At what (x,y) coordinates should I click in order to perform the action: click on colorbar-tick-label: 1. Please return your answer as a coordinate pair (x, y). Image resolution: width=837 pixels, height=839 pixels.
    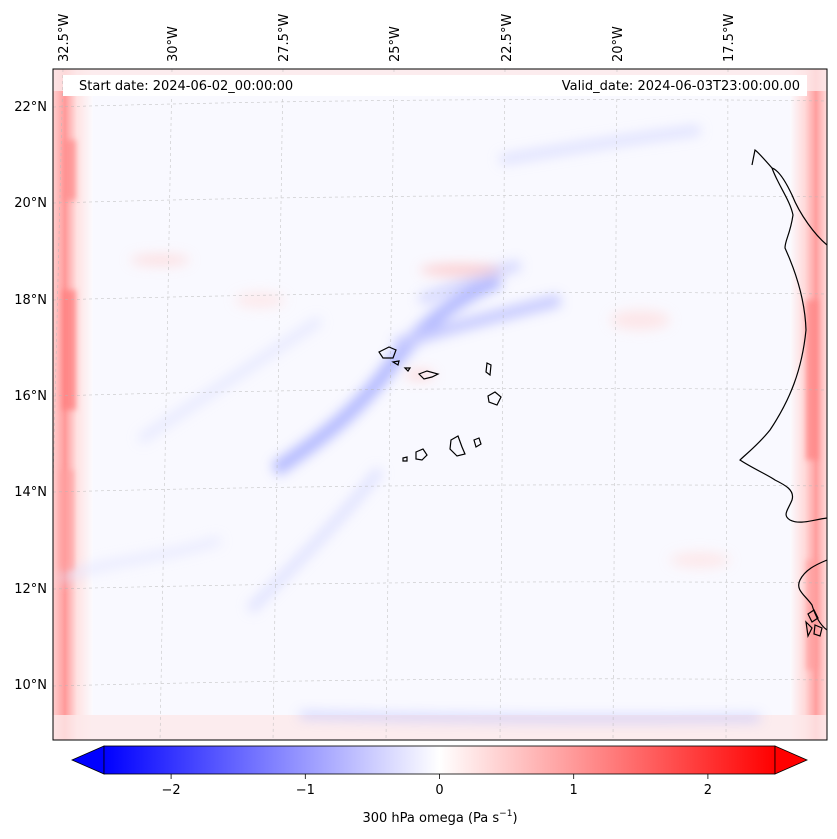
    Looking at the image, I should click on (574, 790).